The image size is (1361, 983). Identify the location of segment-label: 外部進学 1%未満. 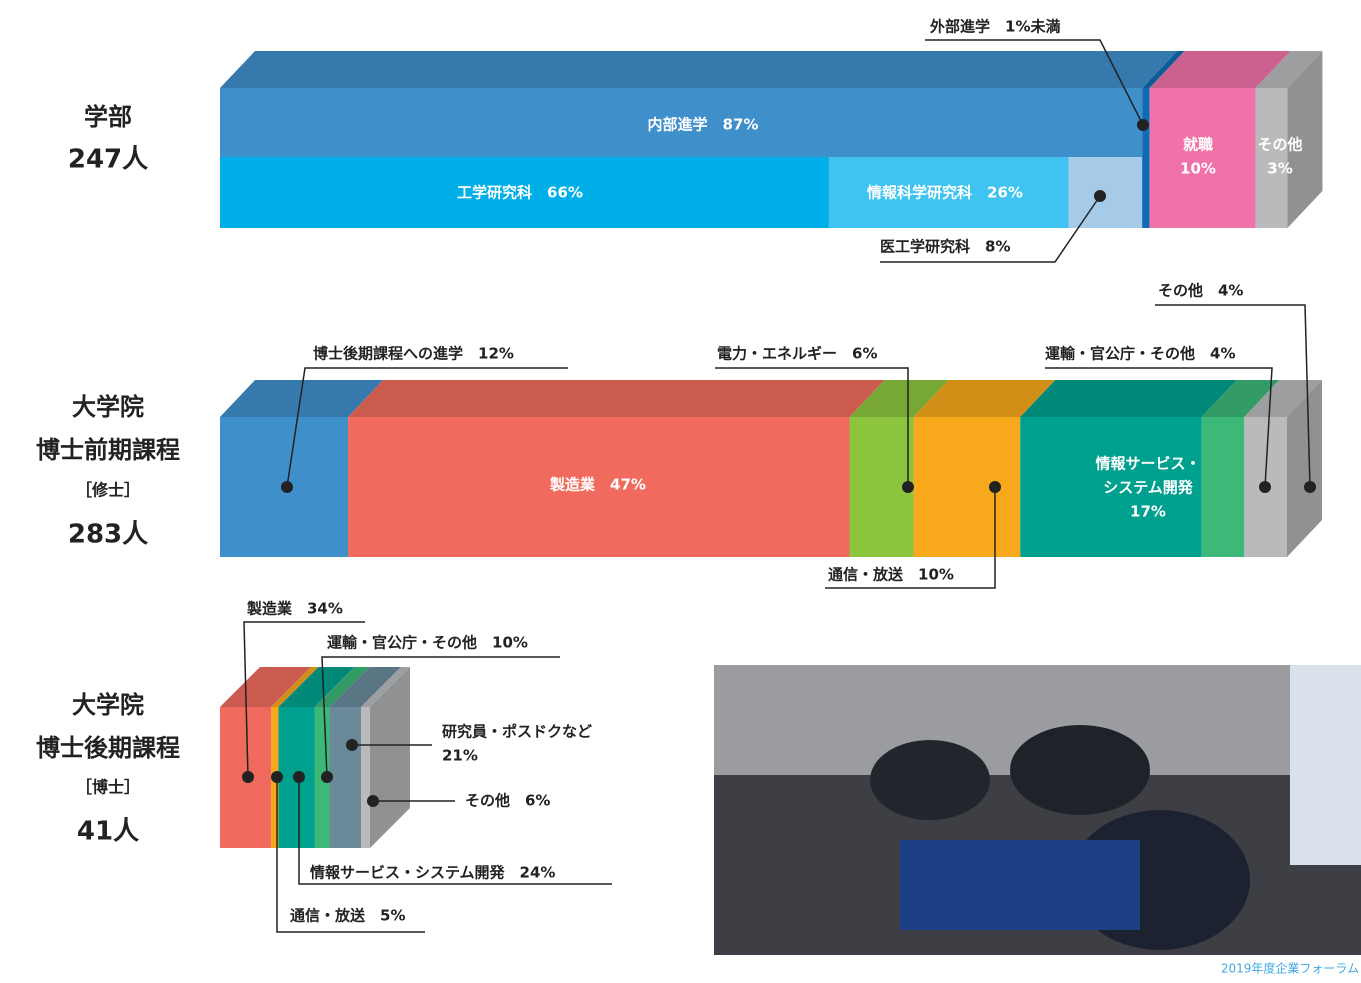
(994, 27).